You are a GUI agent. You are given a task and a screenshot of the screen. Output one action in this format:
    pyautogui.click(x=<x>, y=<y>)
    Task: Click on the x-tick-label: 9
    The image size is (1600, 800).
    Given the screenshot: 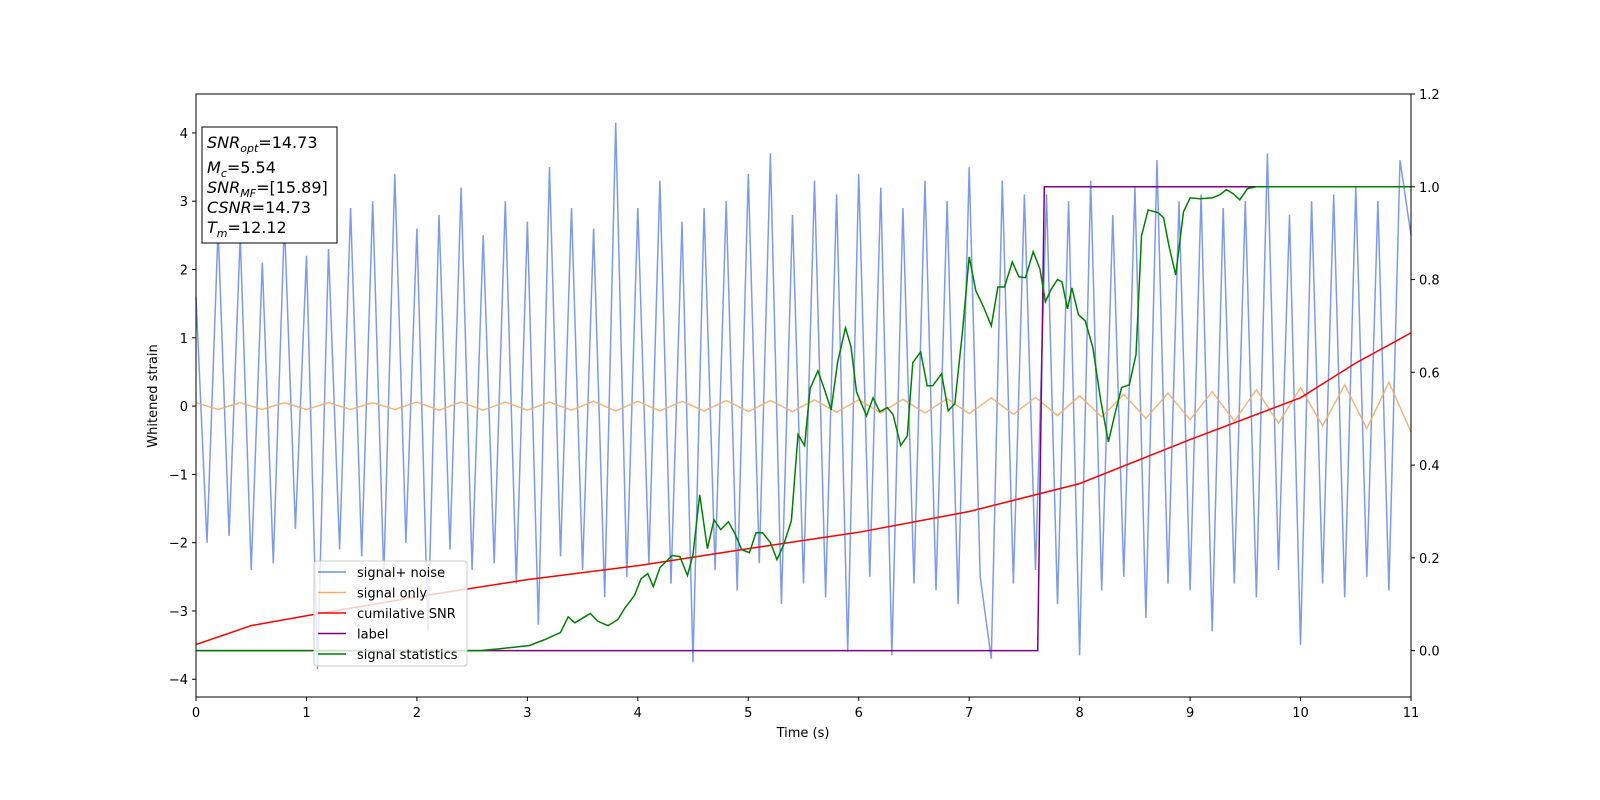 What is the action you would take?
    pyautogui.click(x=1190, y=713)
    